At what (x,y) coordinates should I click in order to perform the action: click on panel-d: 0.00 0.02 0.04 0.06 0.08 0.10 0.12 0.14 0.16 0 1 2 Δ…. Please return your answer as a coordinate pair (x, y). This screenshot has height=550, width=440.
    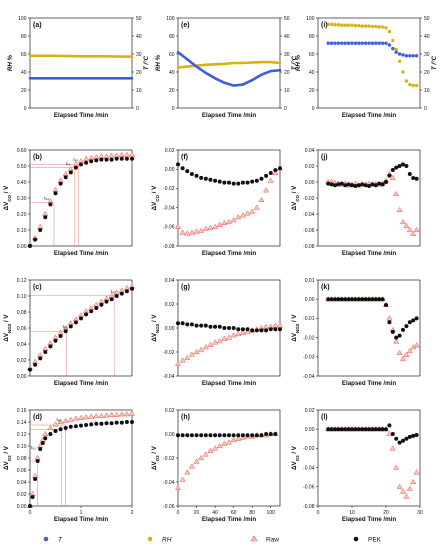
    Looking at the image, I should click on (69, 465).